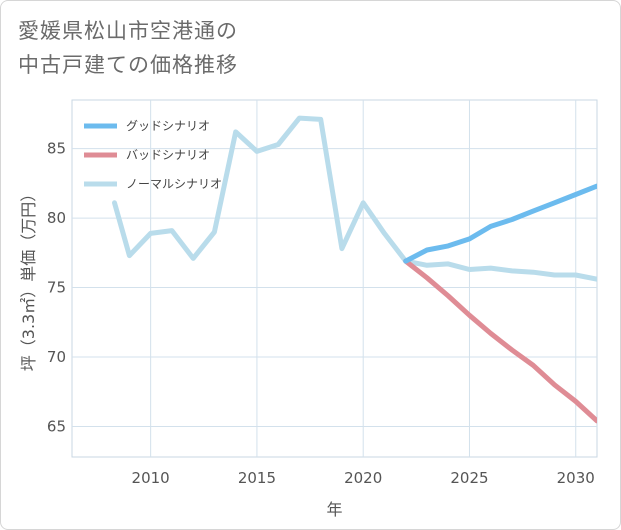 This screenshot has width=621, height=530. What do you see at coordinates (28, 278) in the screenshot?
I see `y-axis-label: 坪（3.3㎡）単価（万円）` at bounding box center [28, 278].